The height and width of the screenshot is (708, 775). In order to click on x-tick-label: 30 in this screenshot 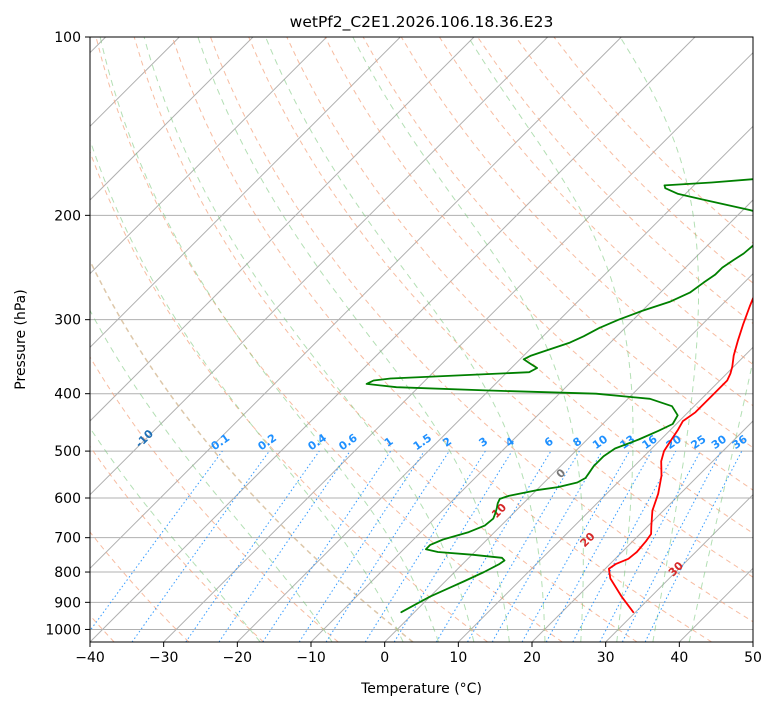, I will do `click(606, 658)`.